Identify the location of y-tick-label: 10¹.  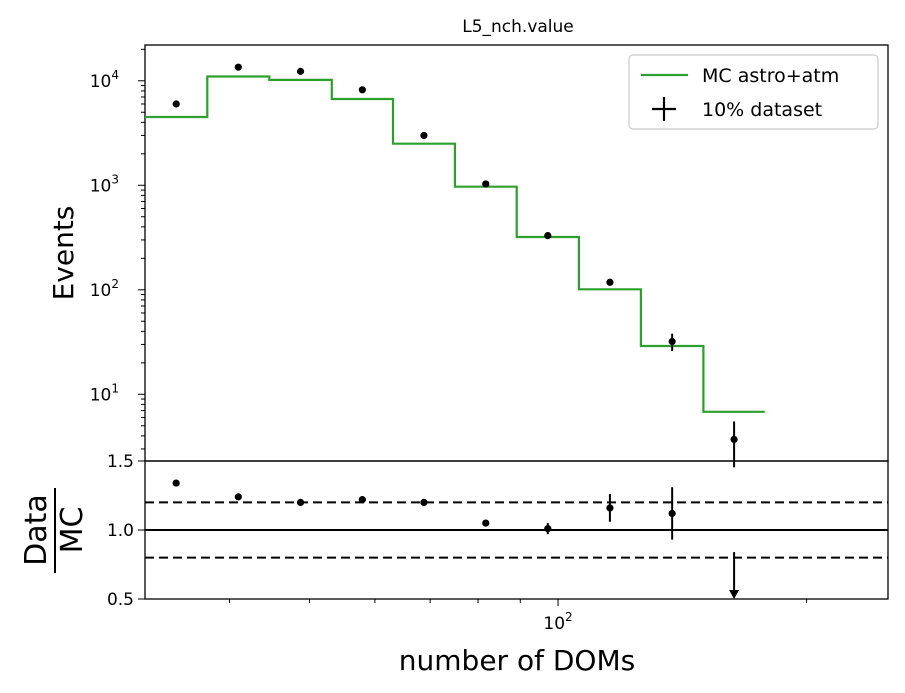
(104, 393).